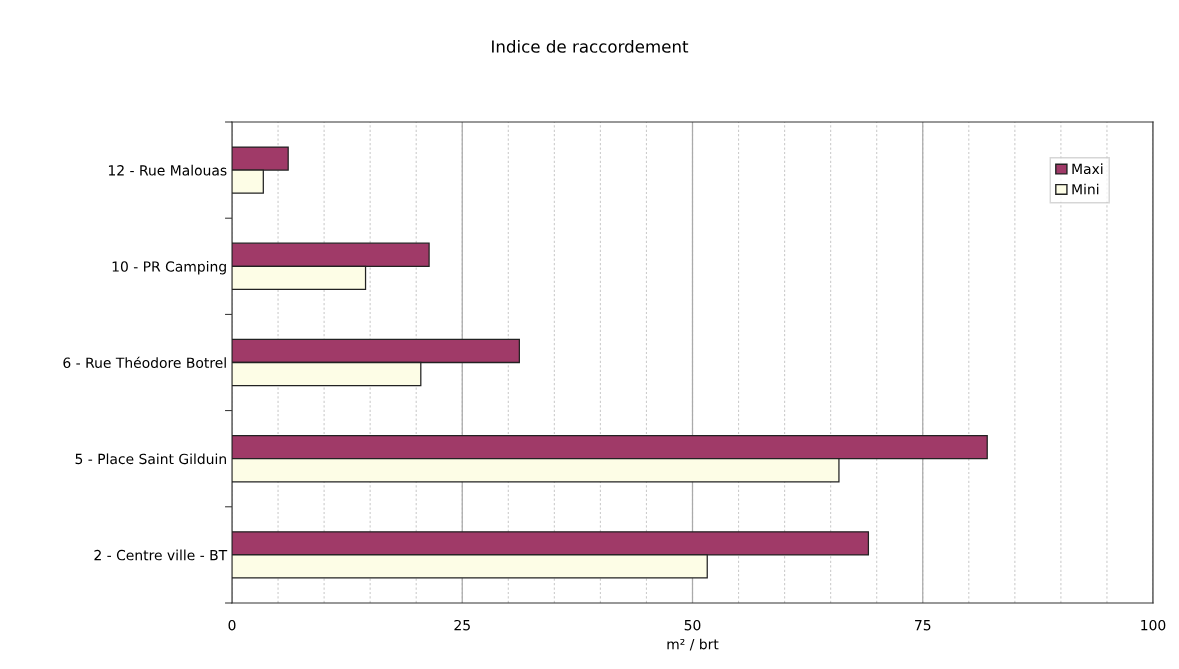  Describe the element at coordinates (692, 625) in the screenshot. I see `x-tick-label: 50` at that location.